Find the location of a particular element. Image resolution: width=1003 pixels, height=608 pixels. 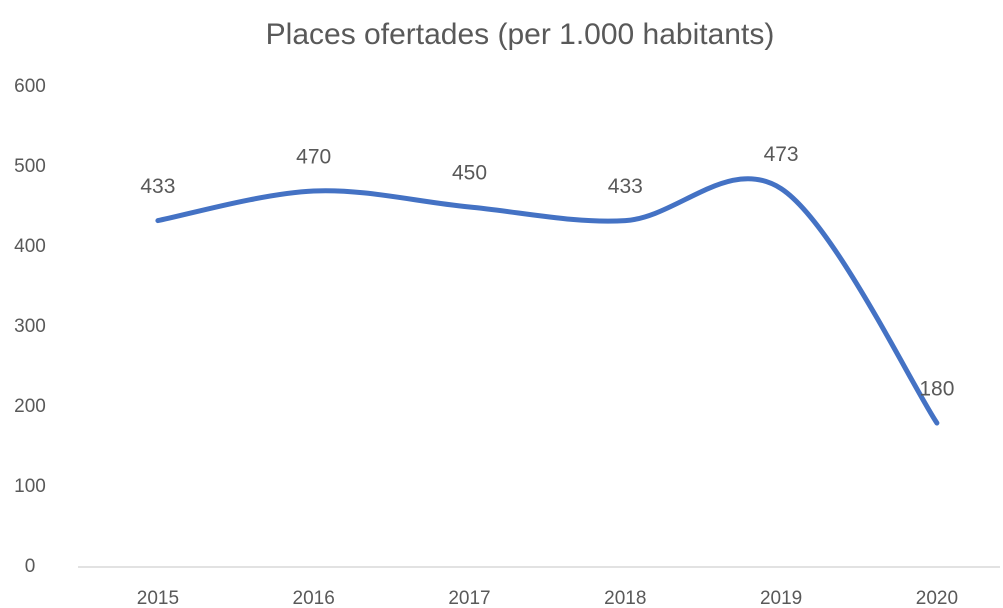

y-tick-label: 100 is located at coordinates (30, 486).